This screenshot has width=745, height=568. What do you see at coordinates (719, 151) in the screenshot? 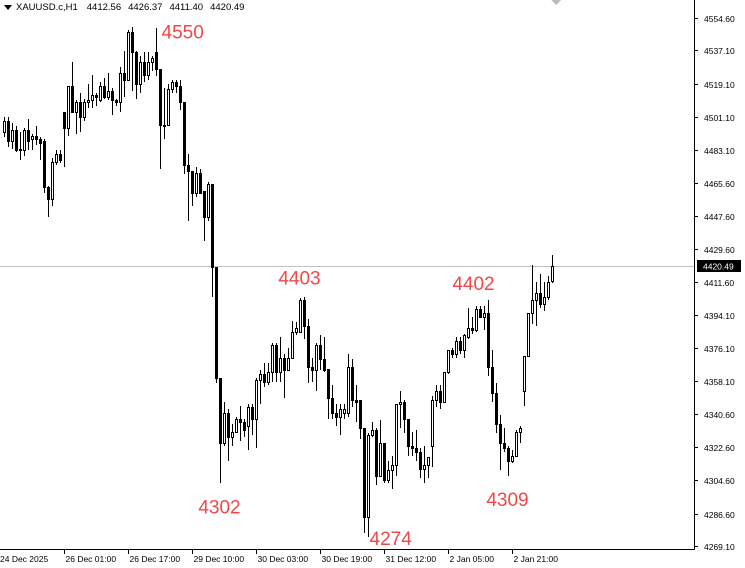
I see `price-tick-label: 4483.10` at bounding box center [719, 151].